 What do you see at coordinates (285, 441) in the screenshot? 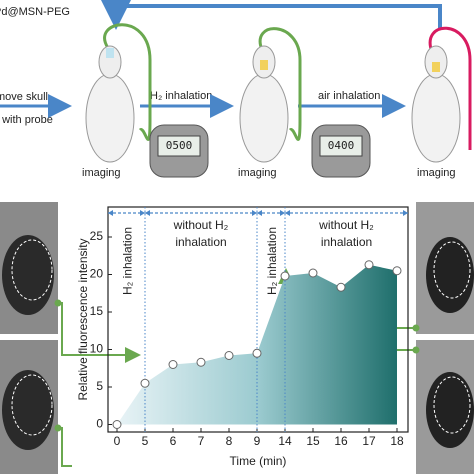
I see `x-tick-label: 14` at bounding box center [285, 441].